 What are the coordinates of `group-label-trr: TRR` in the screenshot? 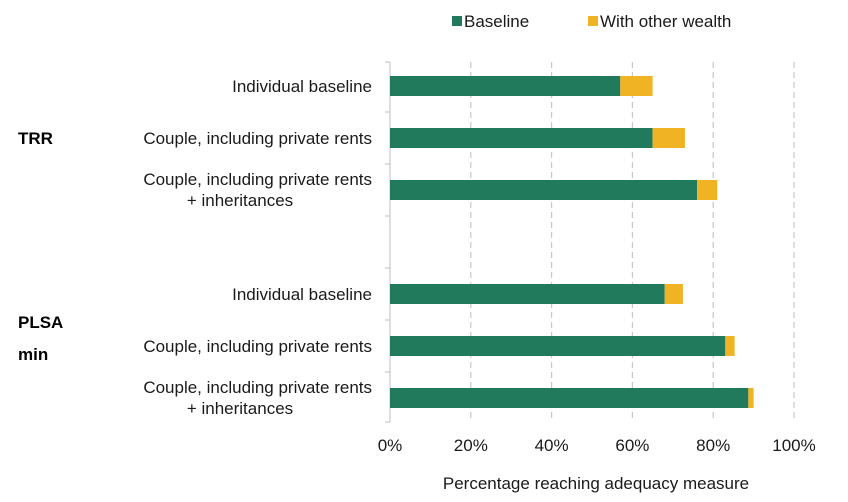 It's located at (35, 138).